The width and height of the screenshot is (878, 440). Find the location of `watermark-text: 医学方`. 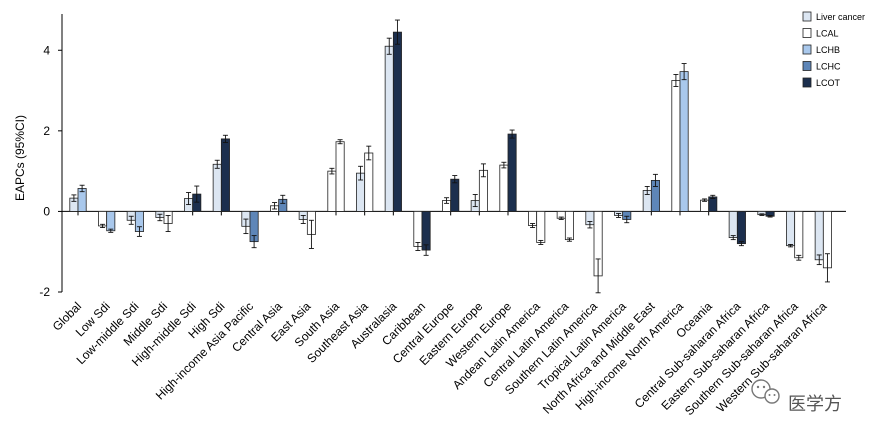

watermark-text: 医学方 is located at coordinates (815, 404).